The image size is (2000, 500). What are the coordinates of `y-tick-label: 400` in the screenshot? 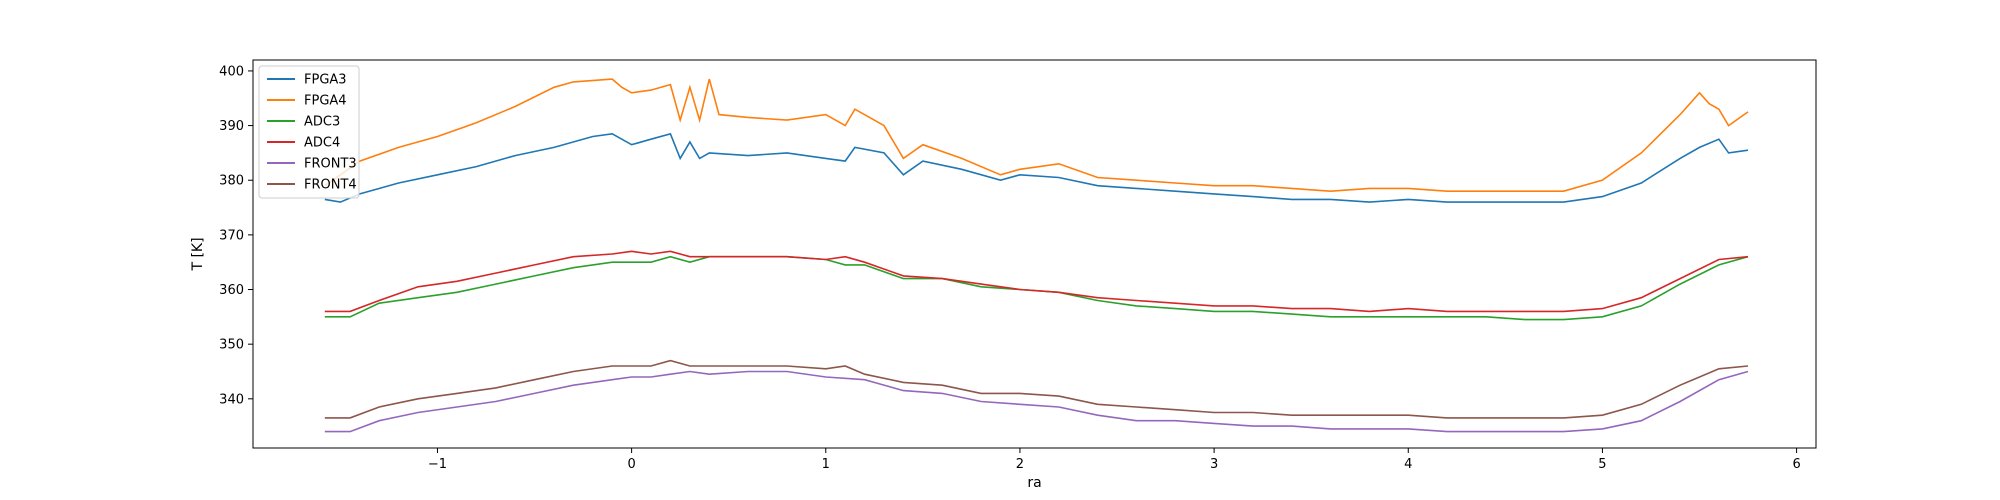 It's located at (231, 71).